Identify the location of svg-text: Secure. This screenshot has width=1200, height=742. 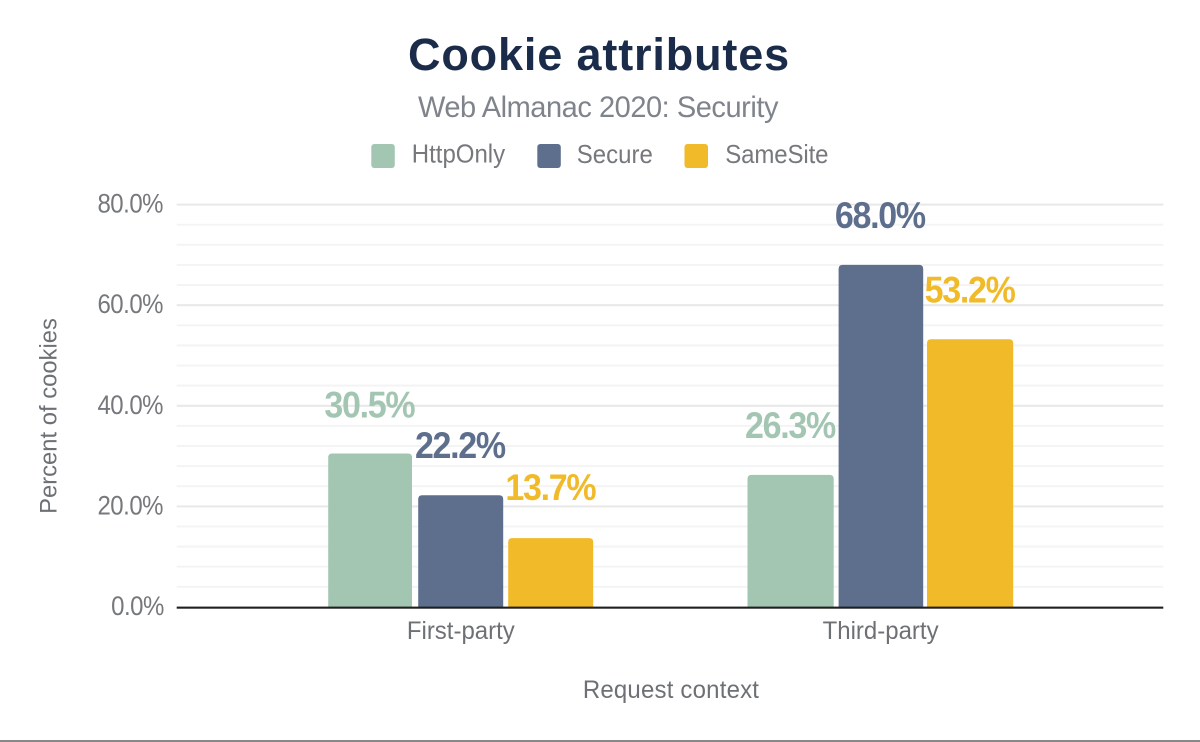
(615, 155).